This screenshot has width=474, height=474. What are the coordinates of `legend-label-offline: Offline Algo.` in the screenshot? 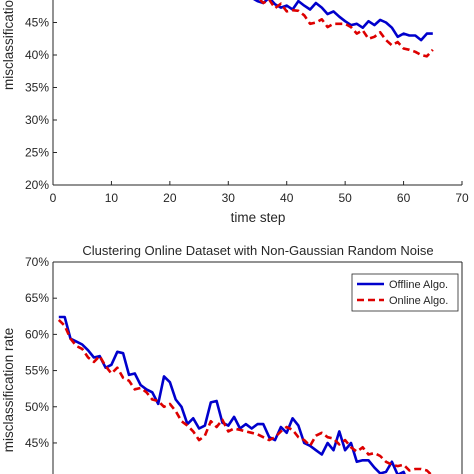 It's located at (418, 285).